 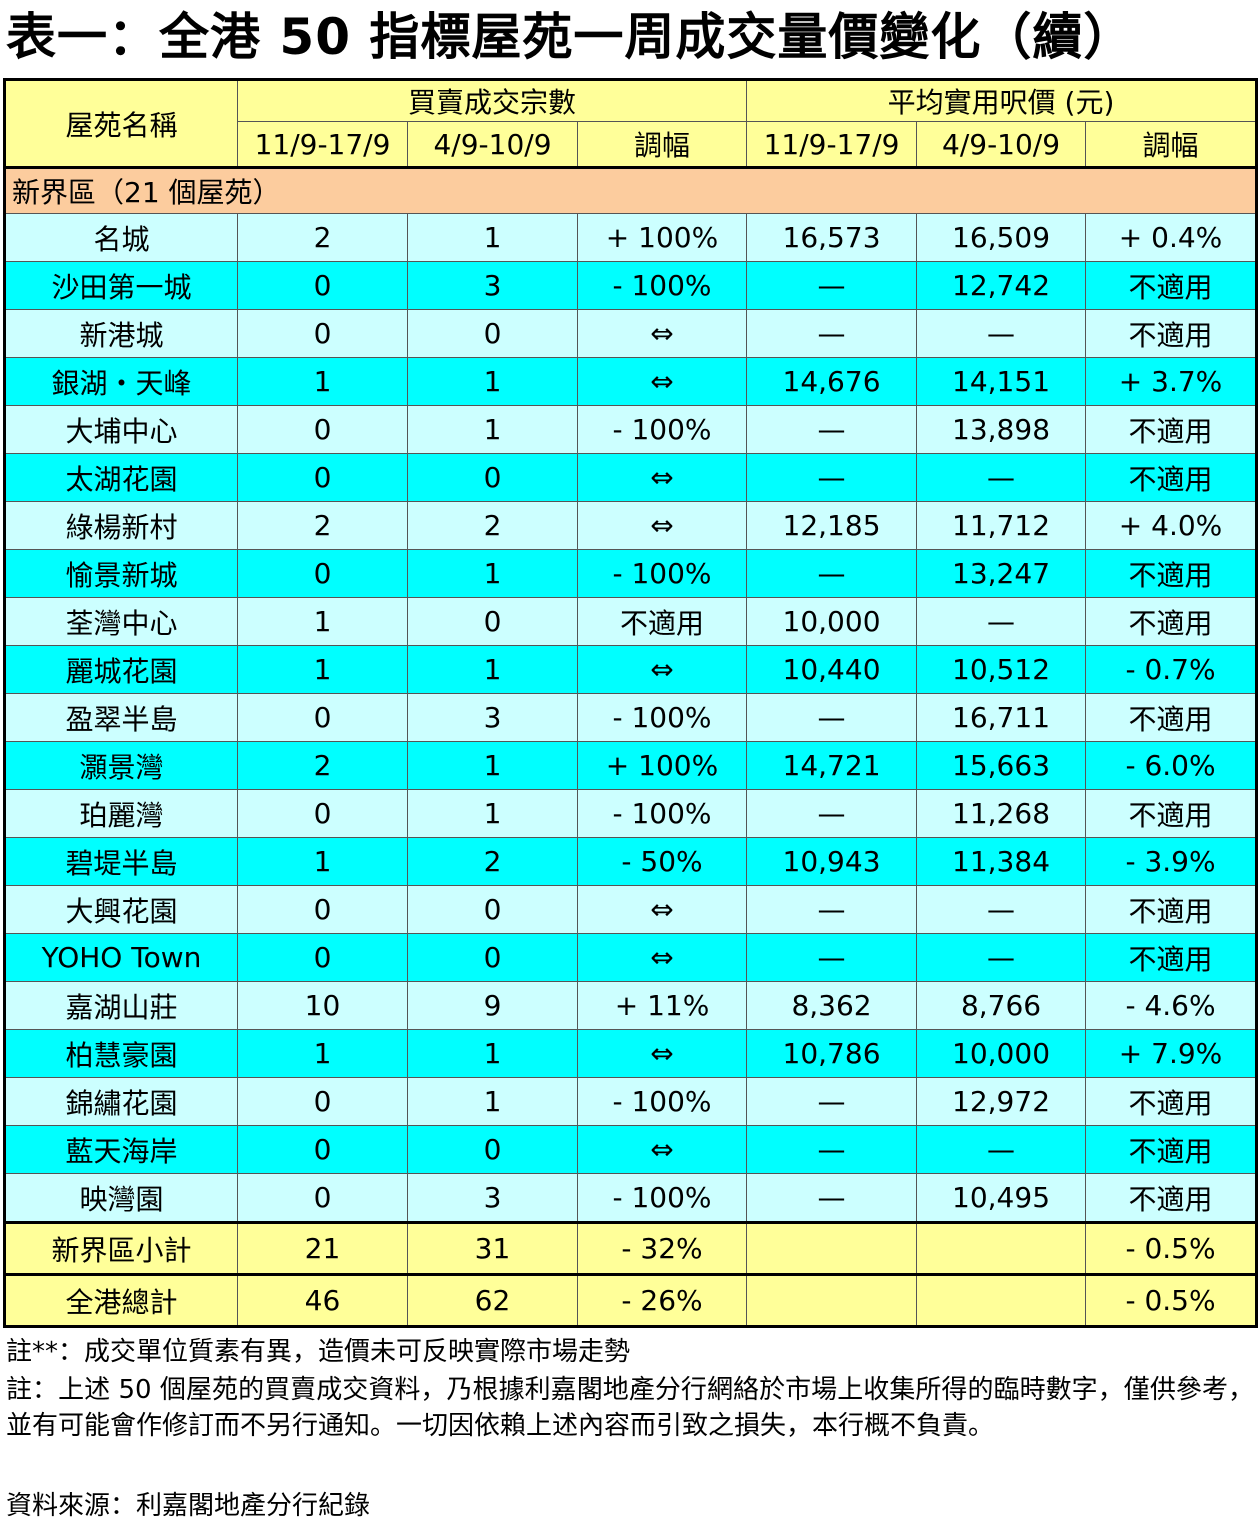 I want to click on total-transactions-previous-cell: 62, so click(x=492, y=1300).